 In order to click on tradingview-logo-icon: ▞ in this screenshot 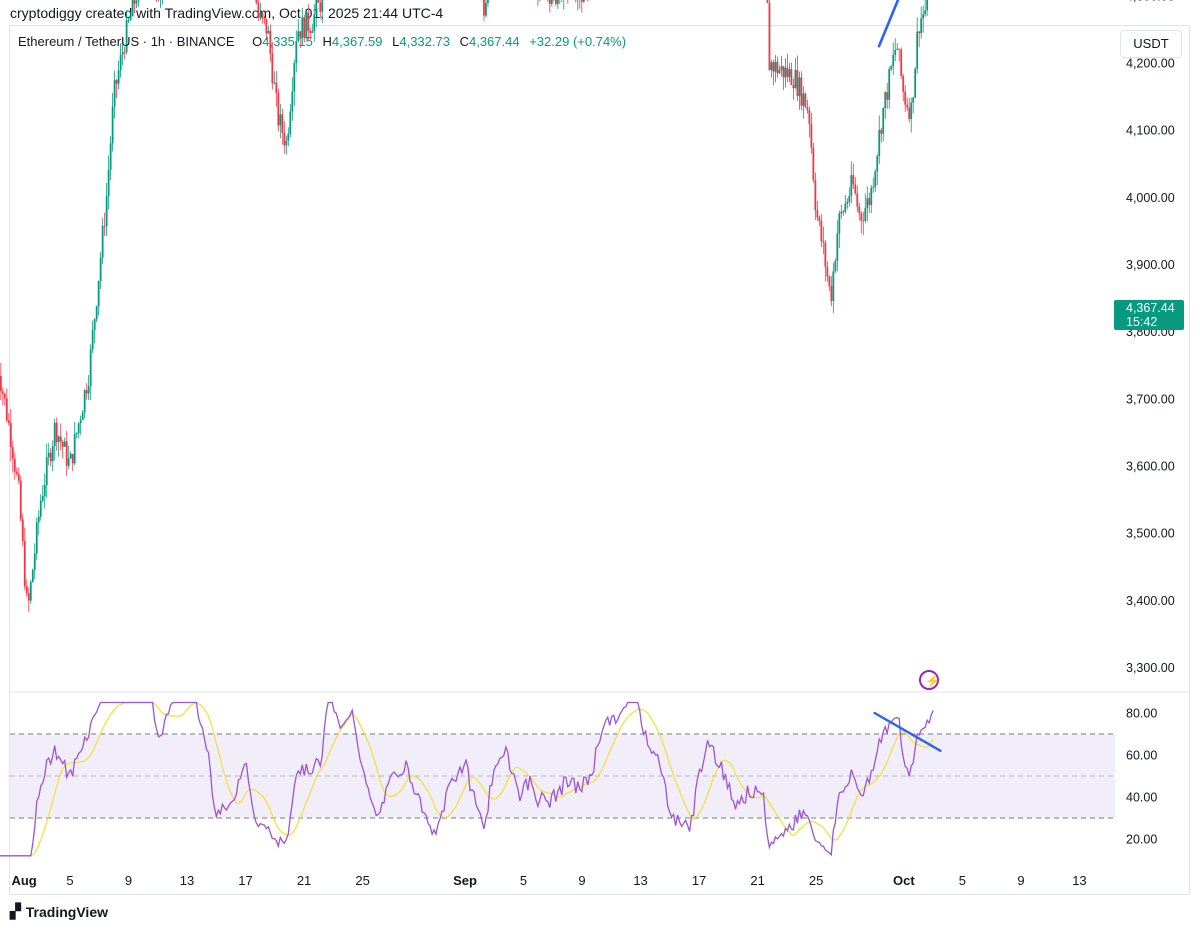, I will do `click(15, 911)`.